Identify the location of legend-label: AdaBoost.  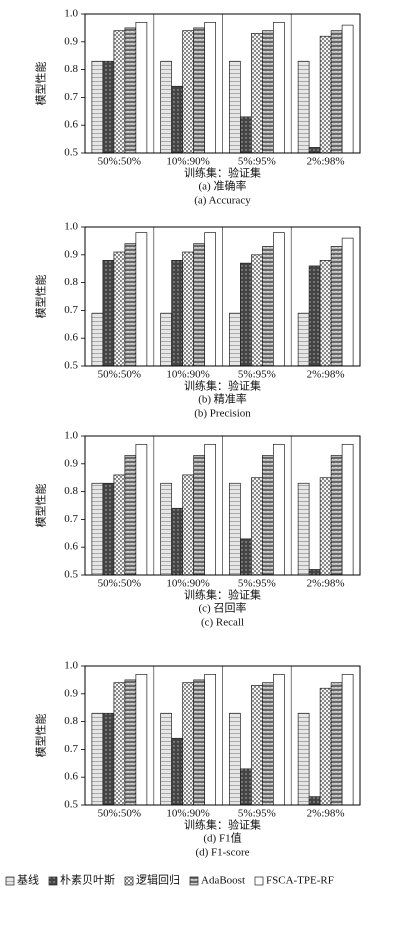
(223, 881).